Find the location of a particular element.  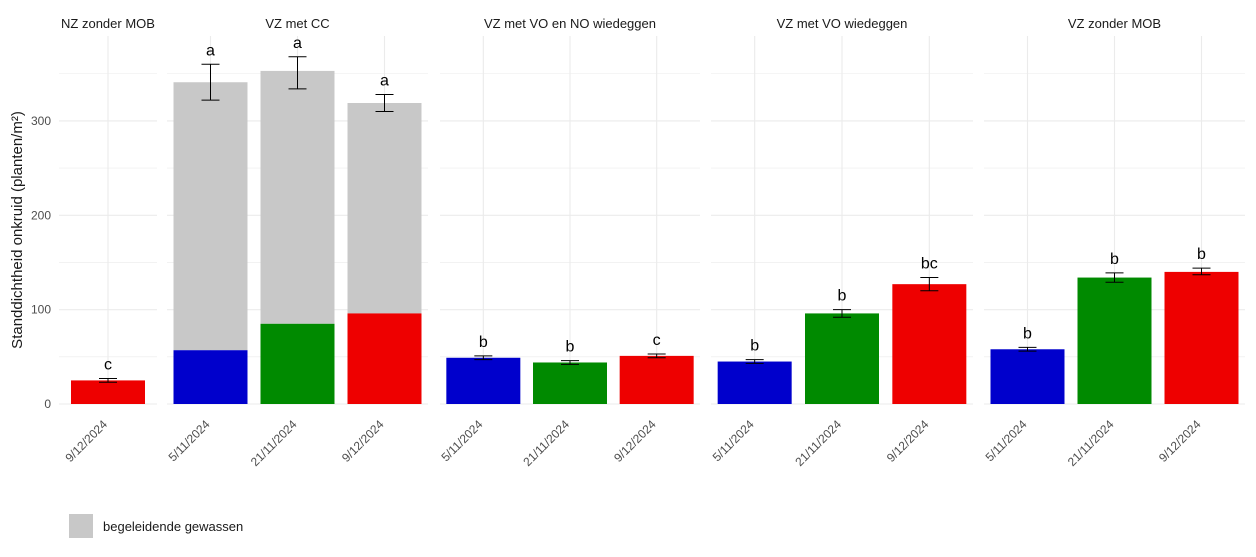

panel: NZ zonder MOB c 9/12/2024 is located at coordinates (108, 240).